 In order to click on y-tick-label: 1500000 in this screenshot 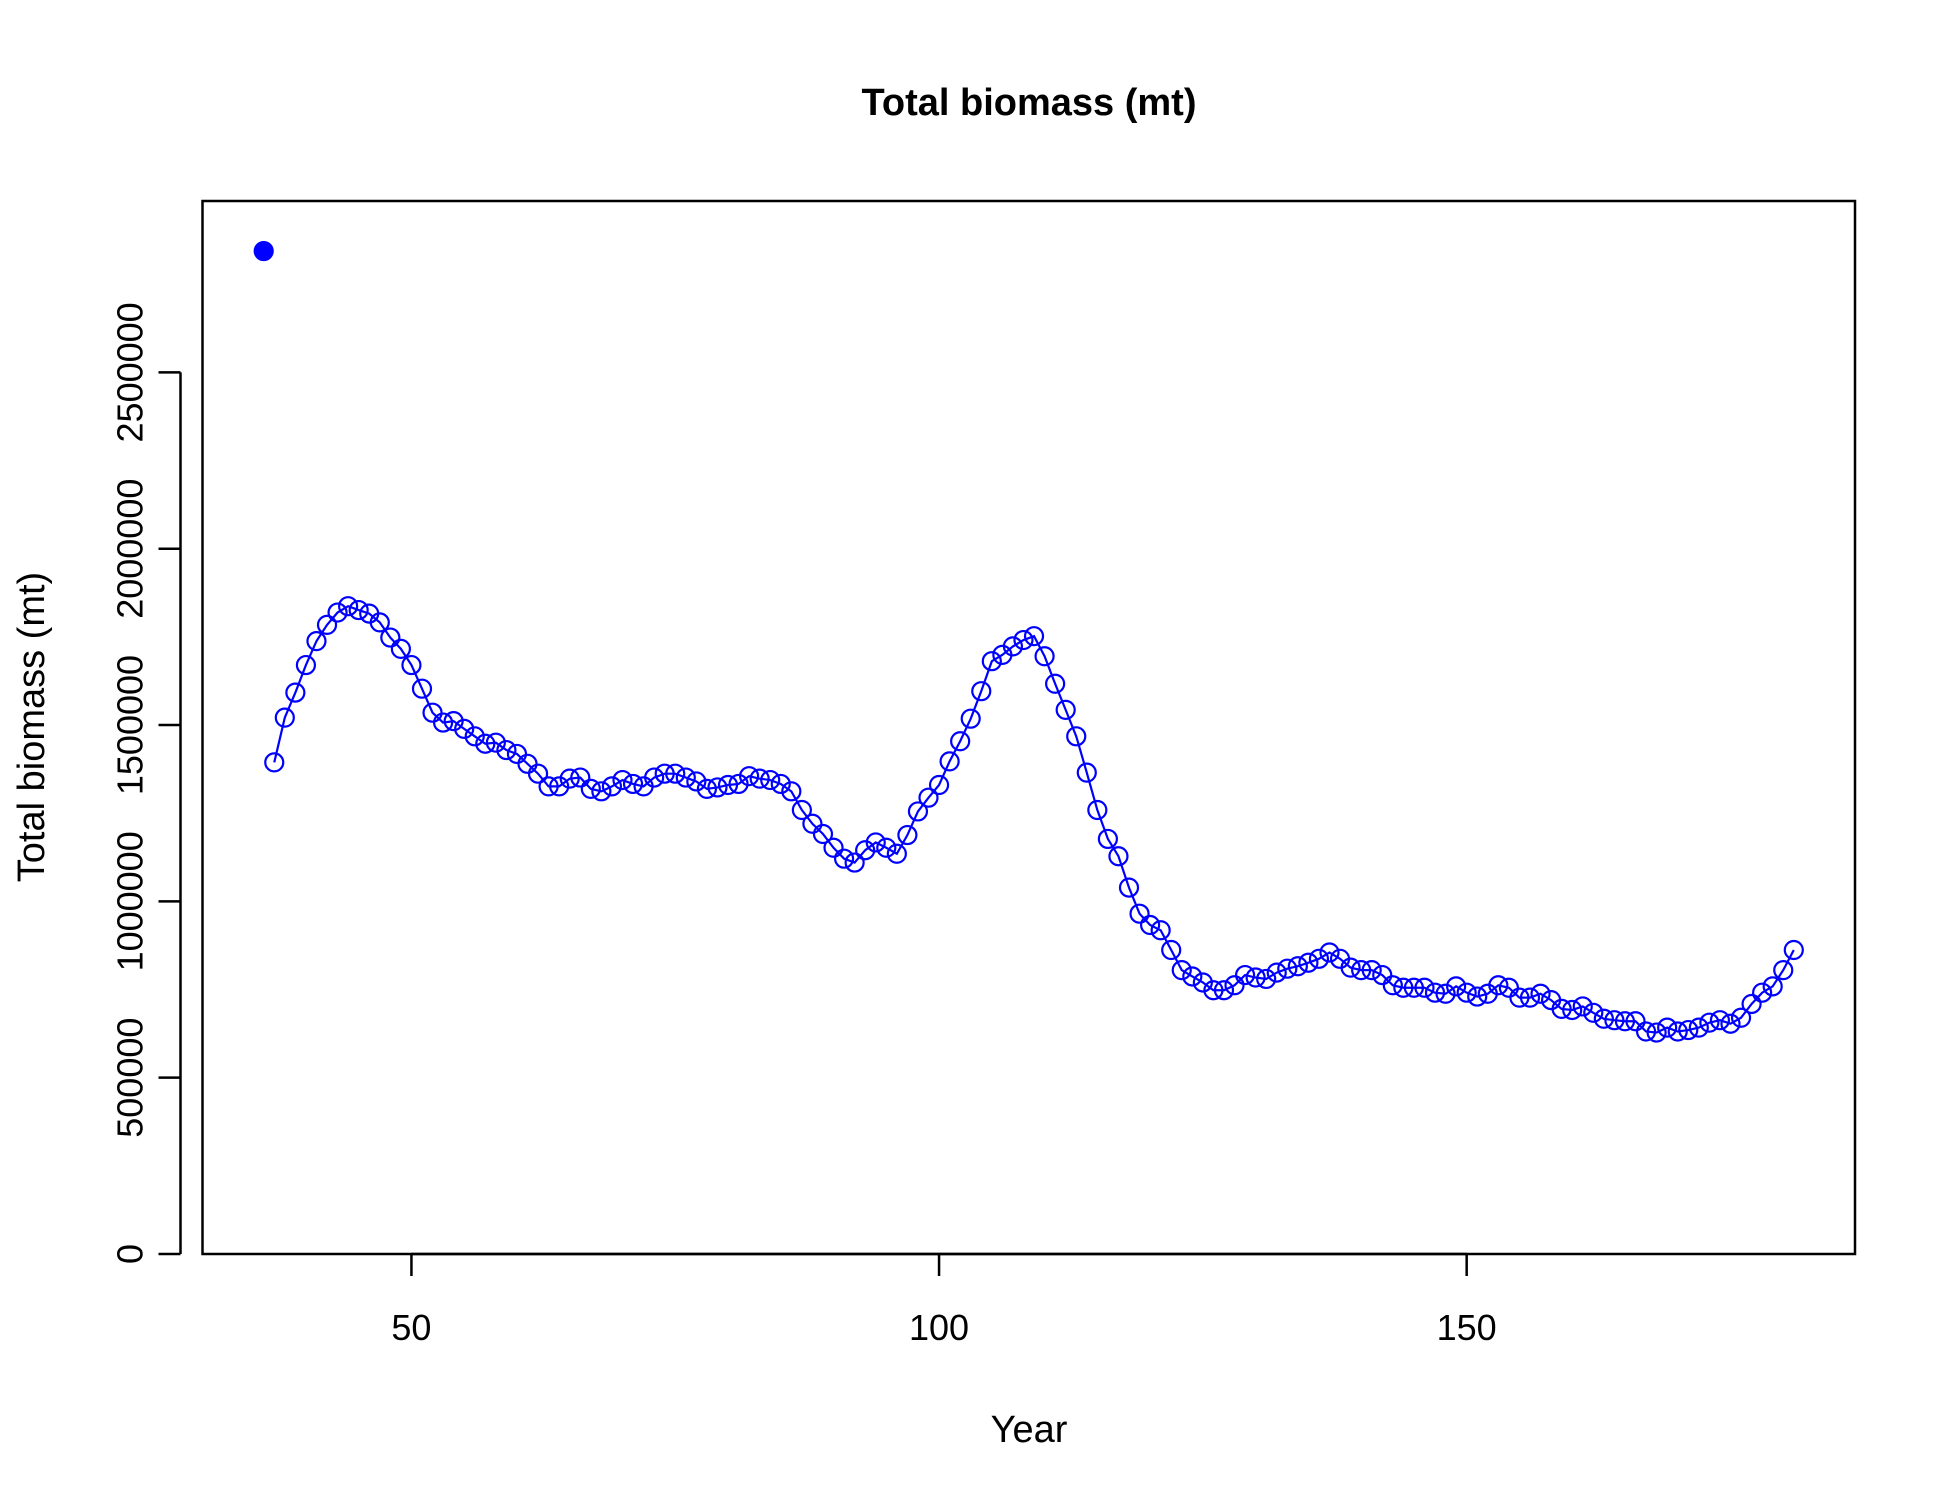, I will do `click(130, 725)`.